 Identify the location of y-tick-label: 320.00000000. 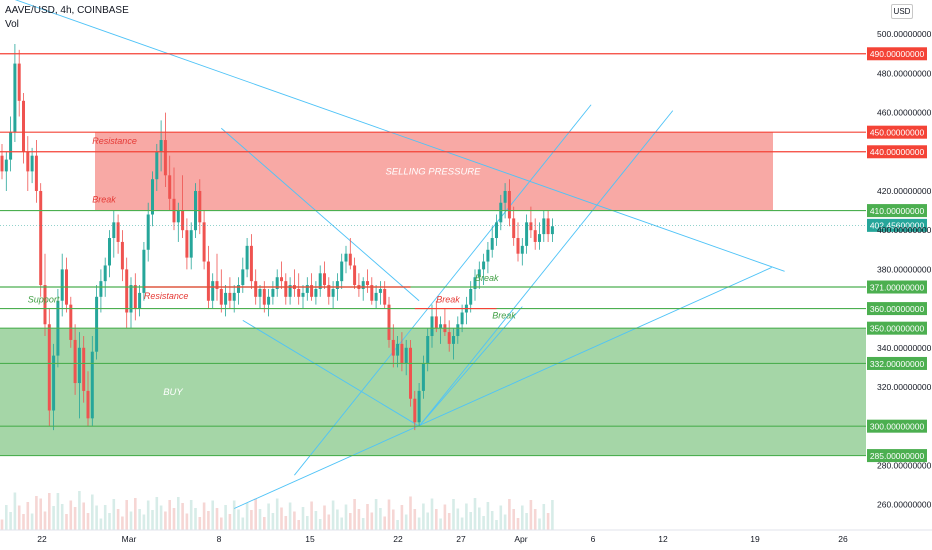
(904, 387).